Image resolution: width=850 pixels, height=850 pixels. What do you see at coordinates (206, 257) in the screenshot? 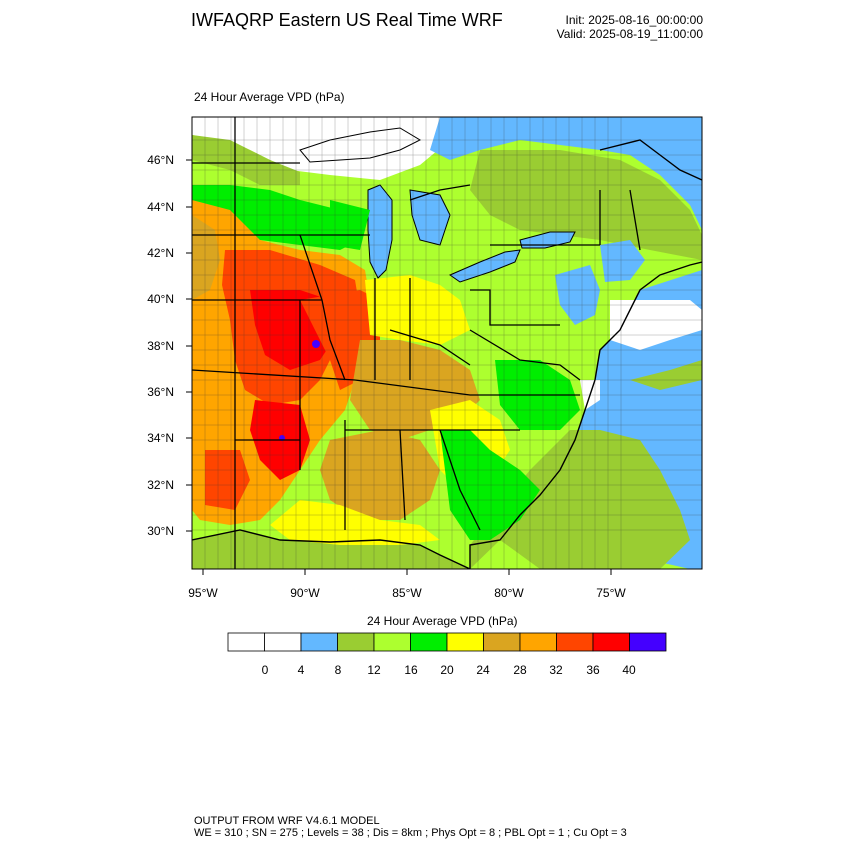
I see `west-goldenrod` at bounding box center [206, 257].